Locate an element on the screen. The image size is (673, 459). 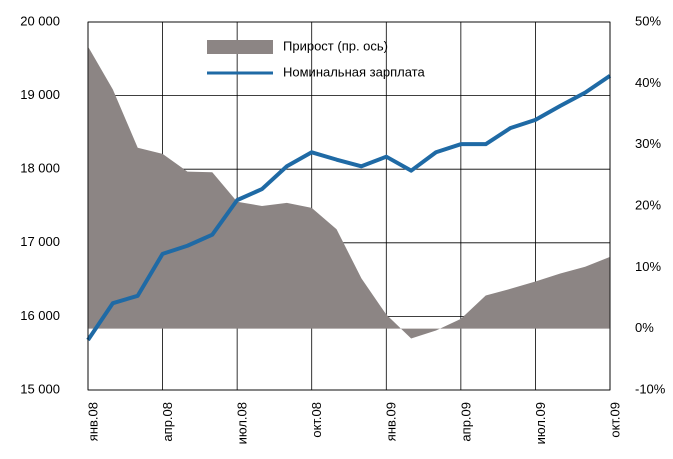
legend-label: Номинальная зарплата is located at coordinates (354, 71).